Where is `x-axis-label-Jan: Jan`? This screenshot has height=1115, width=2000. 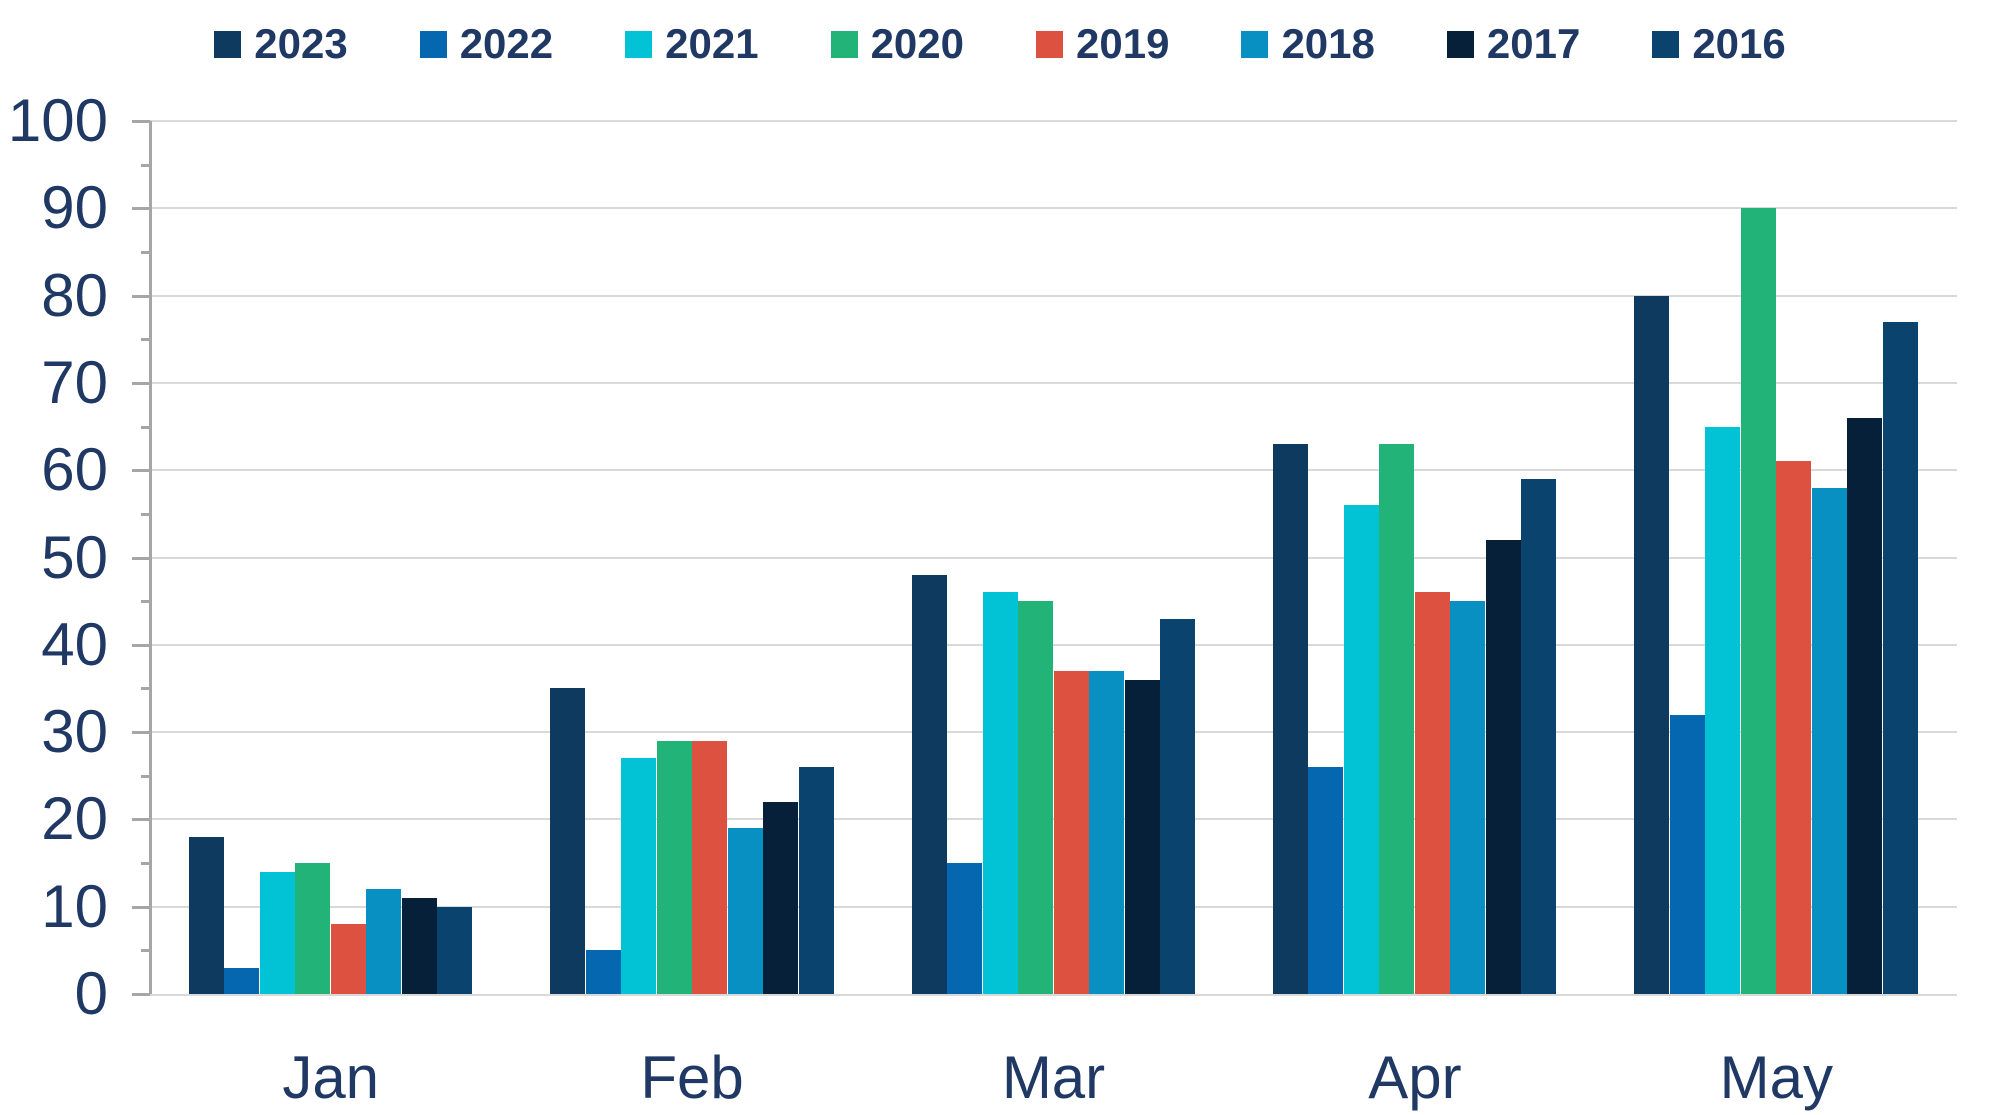
x-axis-label-Jan: Jan is located at coordinates (331, 1077).